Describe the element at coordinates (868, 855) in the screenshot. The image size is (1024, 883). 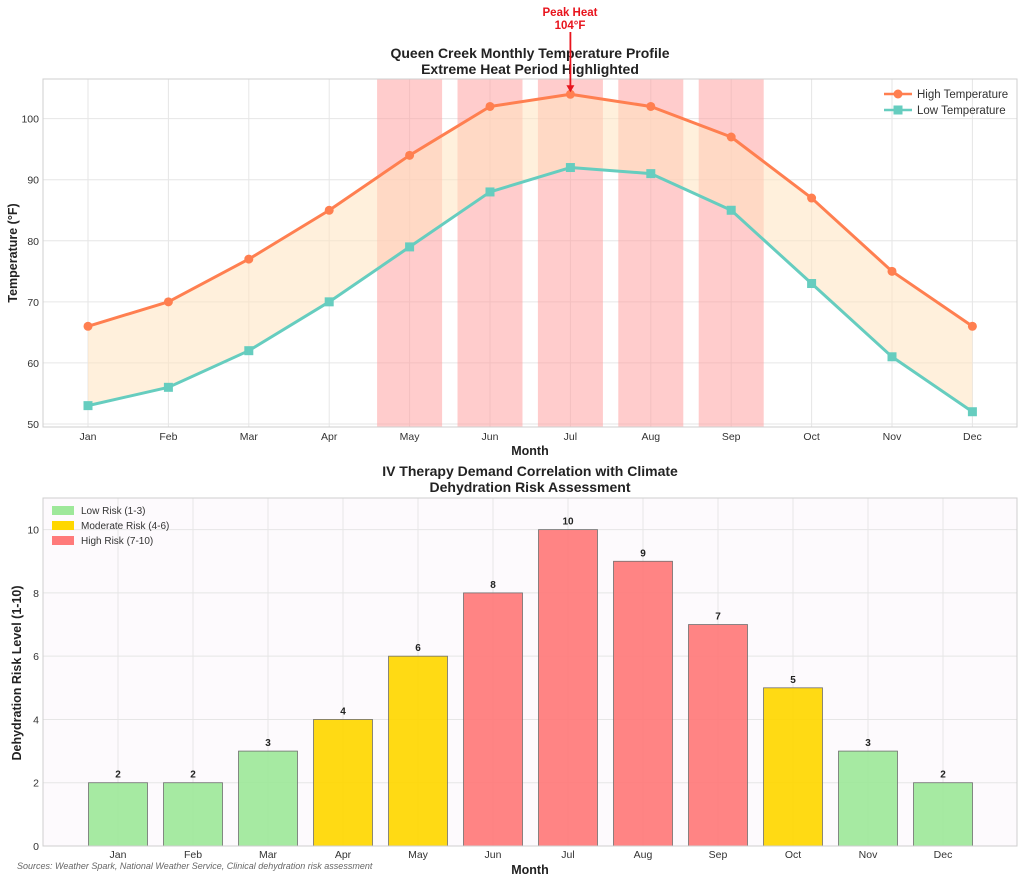
I see `risk-x-tick-nov: Nov` at that location.